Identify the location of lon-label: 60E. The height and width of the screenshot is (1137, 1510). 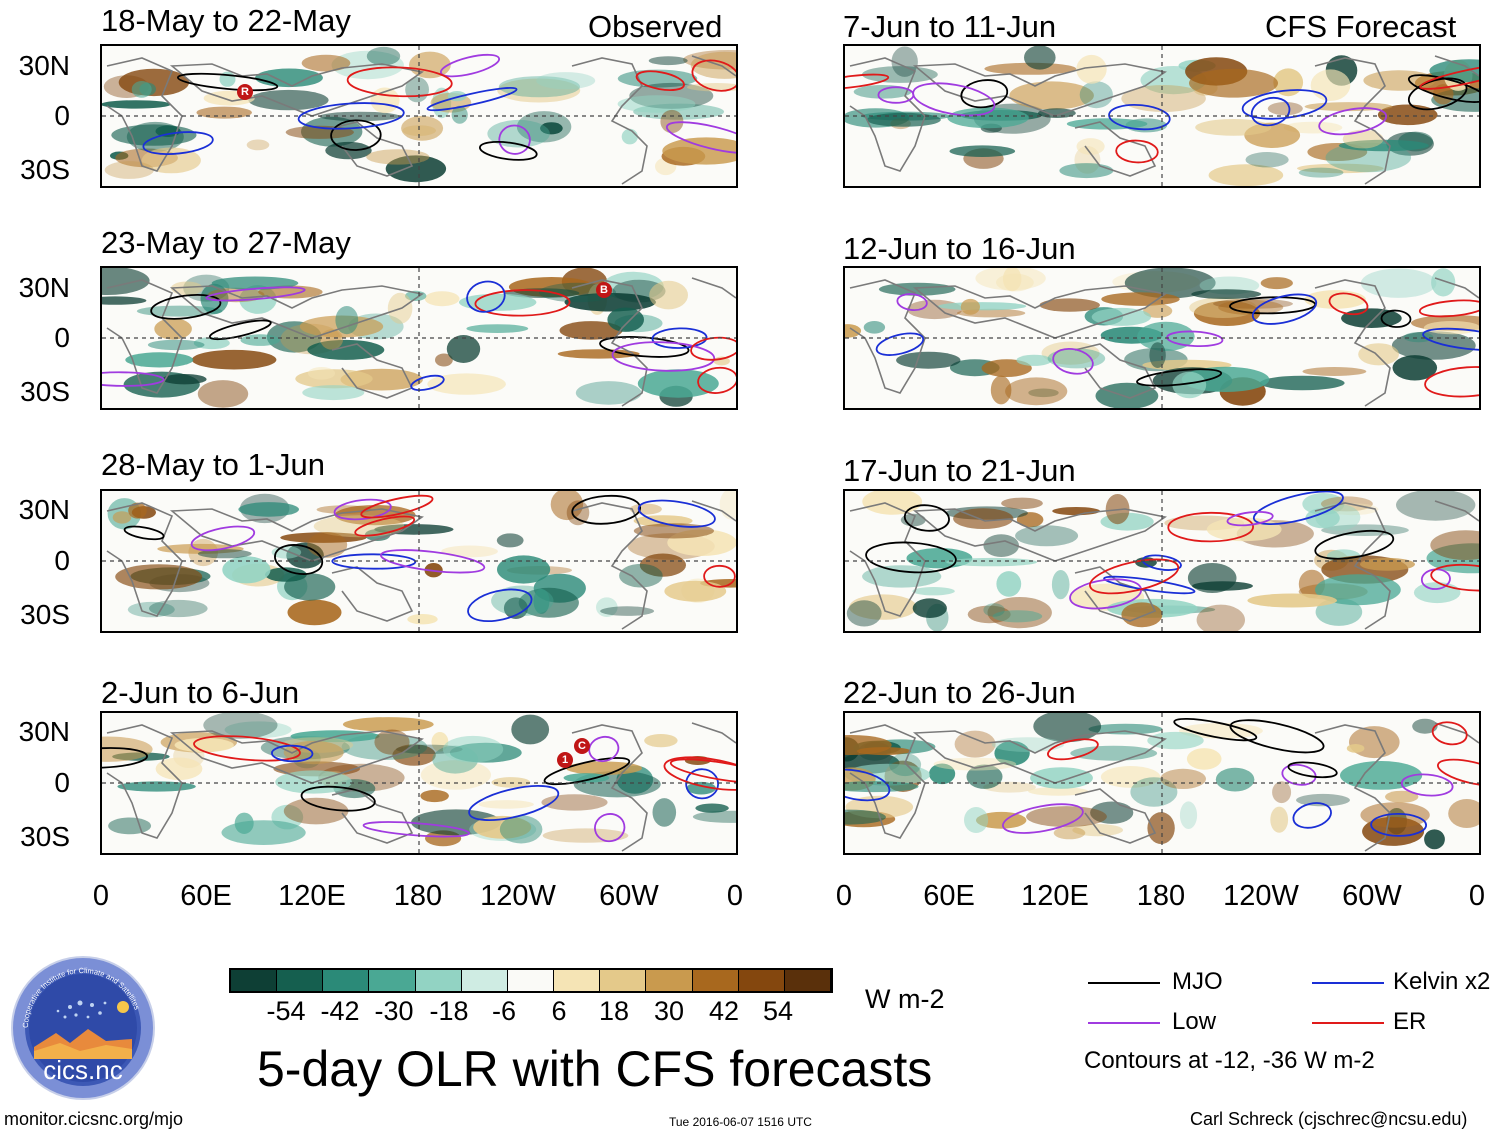
(206, 896).